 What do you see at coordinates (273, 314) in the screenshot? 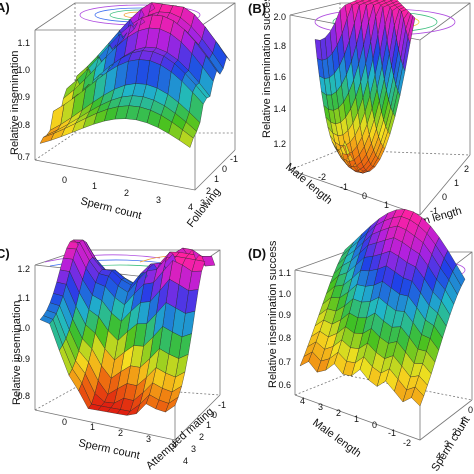
I see `panel-d-zlabel: Relative insemination success` at bounding box center [273, 314].